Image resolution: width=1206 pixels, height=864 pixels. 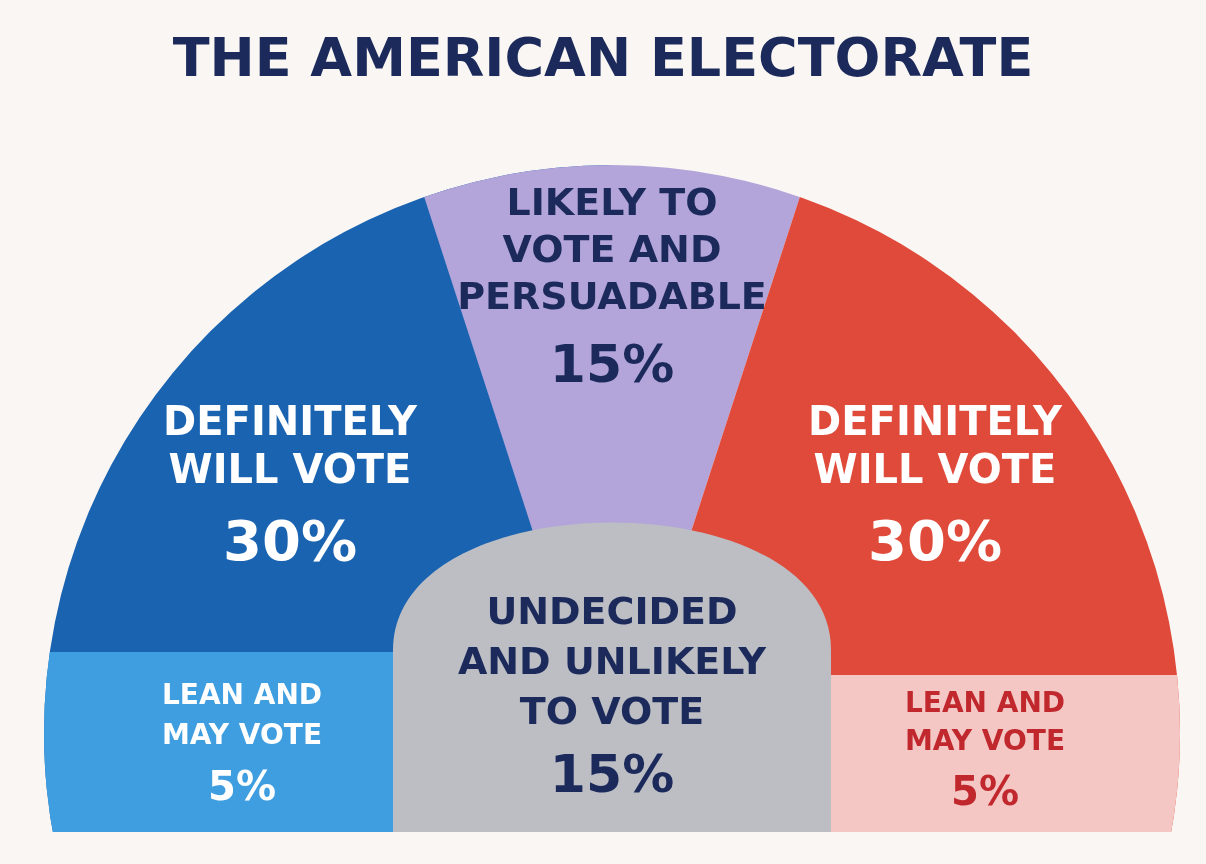 What do you see at coordinates (612, 660) in the screenshot?
I see `category-label: UNDECIDED AND UNLIKELY TO VOTE` at bounding box center [612, 660].